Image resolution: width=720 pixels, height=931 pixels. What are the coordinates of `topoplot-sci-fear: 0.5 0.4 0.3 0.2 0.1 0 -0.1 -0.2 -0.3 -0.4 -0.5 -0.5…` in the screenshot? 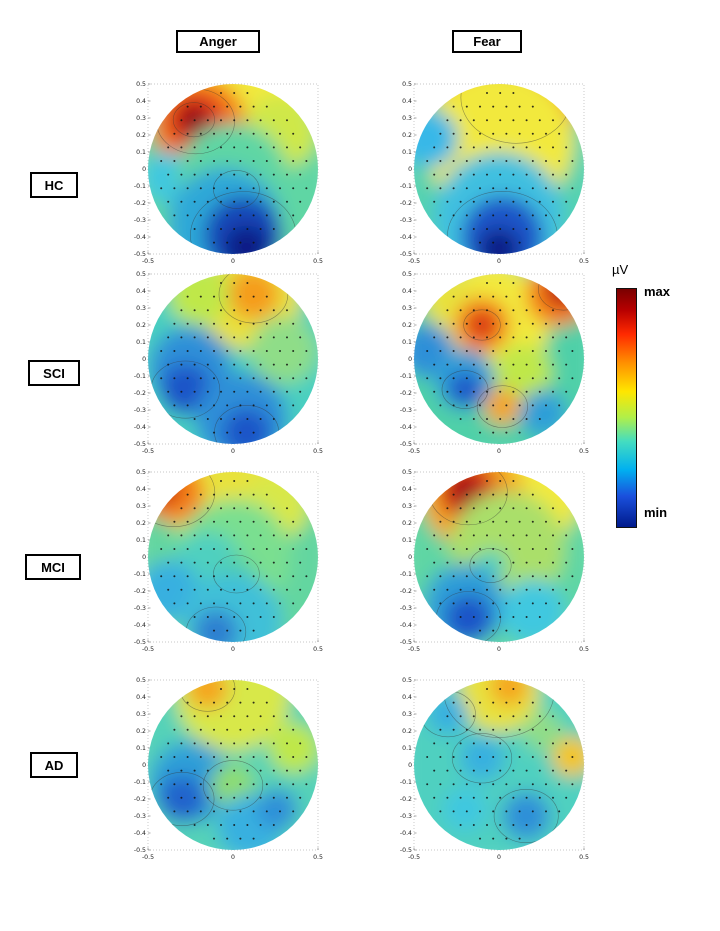 It's located at (489, 362).